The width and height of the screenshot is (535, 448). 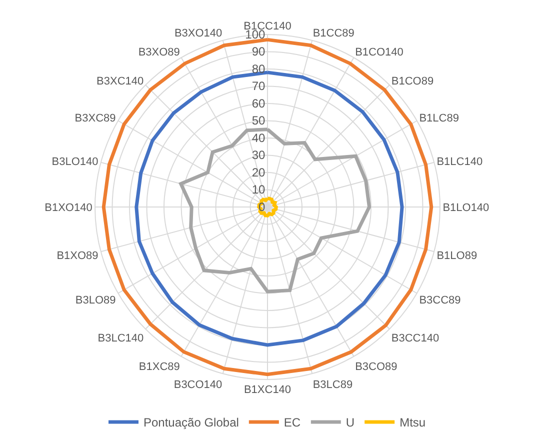 I want to click on y-tick-label: 20, so click(x=259, y=172).